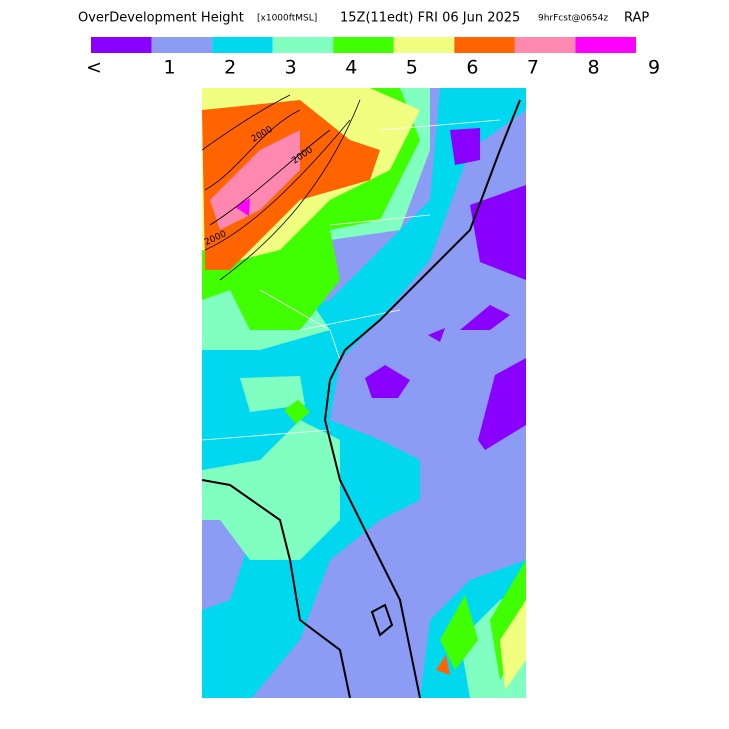  What do you see at coordinates (654, 68) in the screenshot?
I see `legend-label: 9` at bounding box center [654, 68].